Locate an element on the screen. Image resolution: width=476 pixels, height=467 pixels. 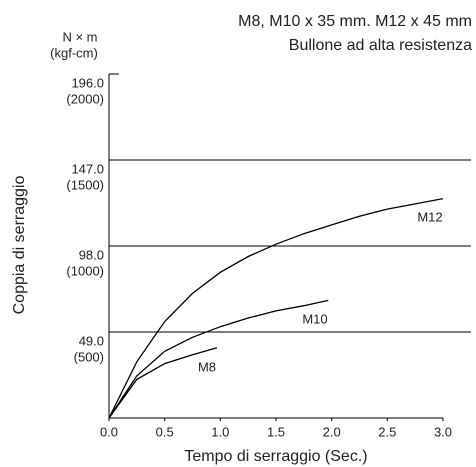
y-tick-label: 196.0 is located at coordinates (87, 82).